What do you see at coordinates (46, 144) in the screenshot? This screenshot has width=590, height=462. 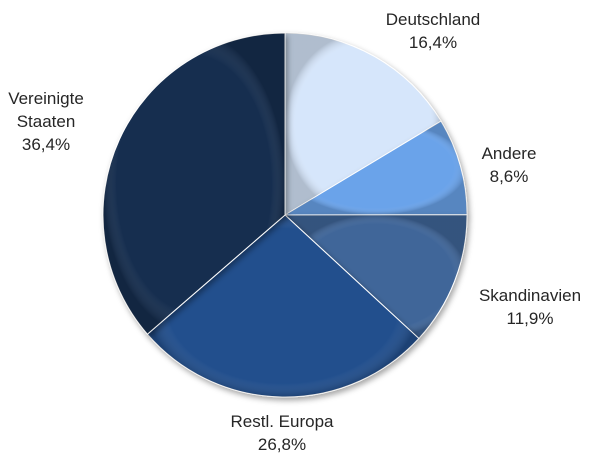 I see `slice-value-label: 36,4%` at bounding box center [46, 144].